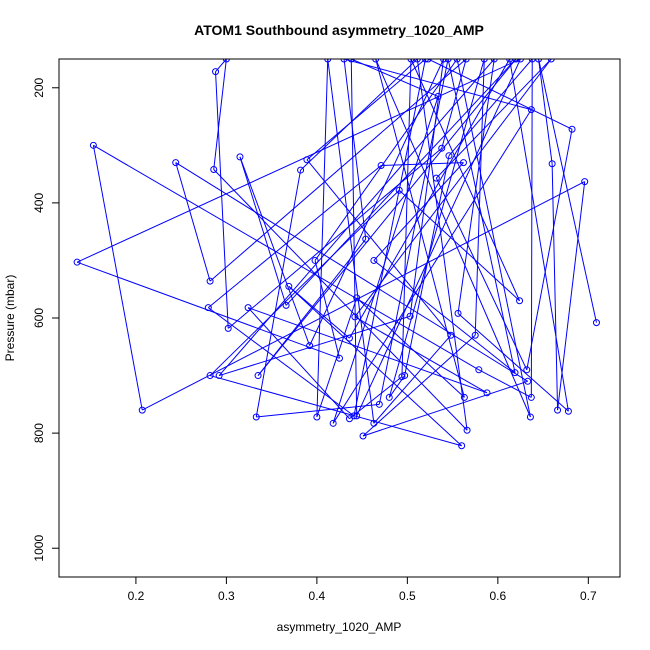 Image resolution: width=650 pixels, height=650 pixels. What do you see at coordinates (39, 87) in the screenshot?
I see `y-tick-label: 200` at bounding box center [39, 87].